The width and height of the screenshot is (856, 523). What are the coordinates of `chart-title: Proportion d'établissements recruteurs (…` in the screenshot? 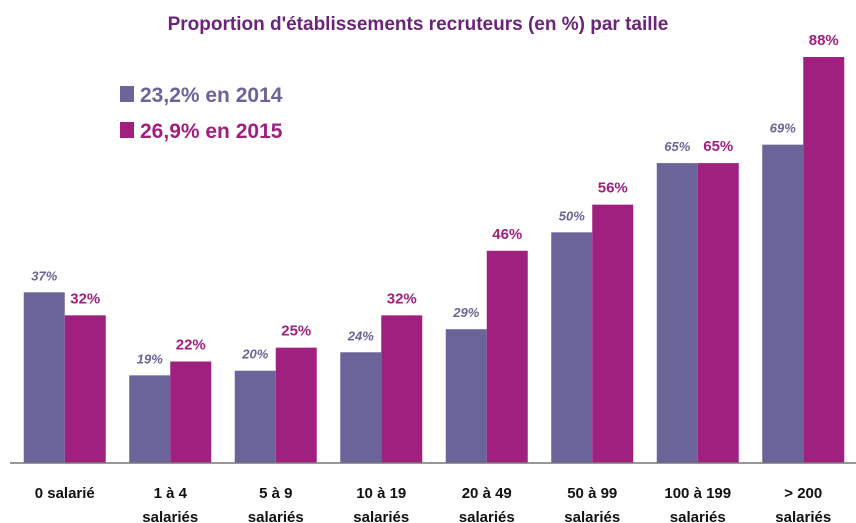 It's located at (418, 24).